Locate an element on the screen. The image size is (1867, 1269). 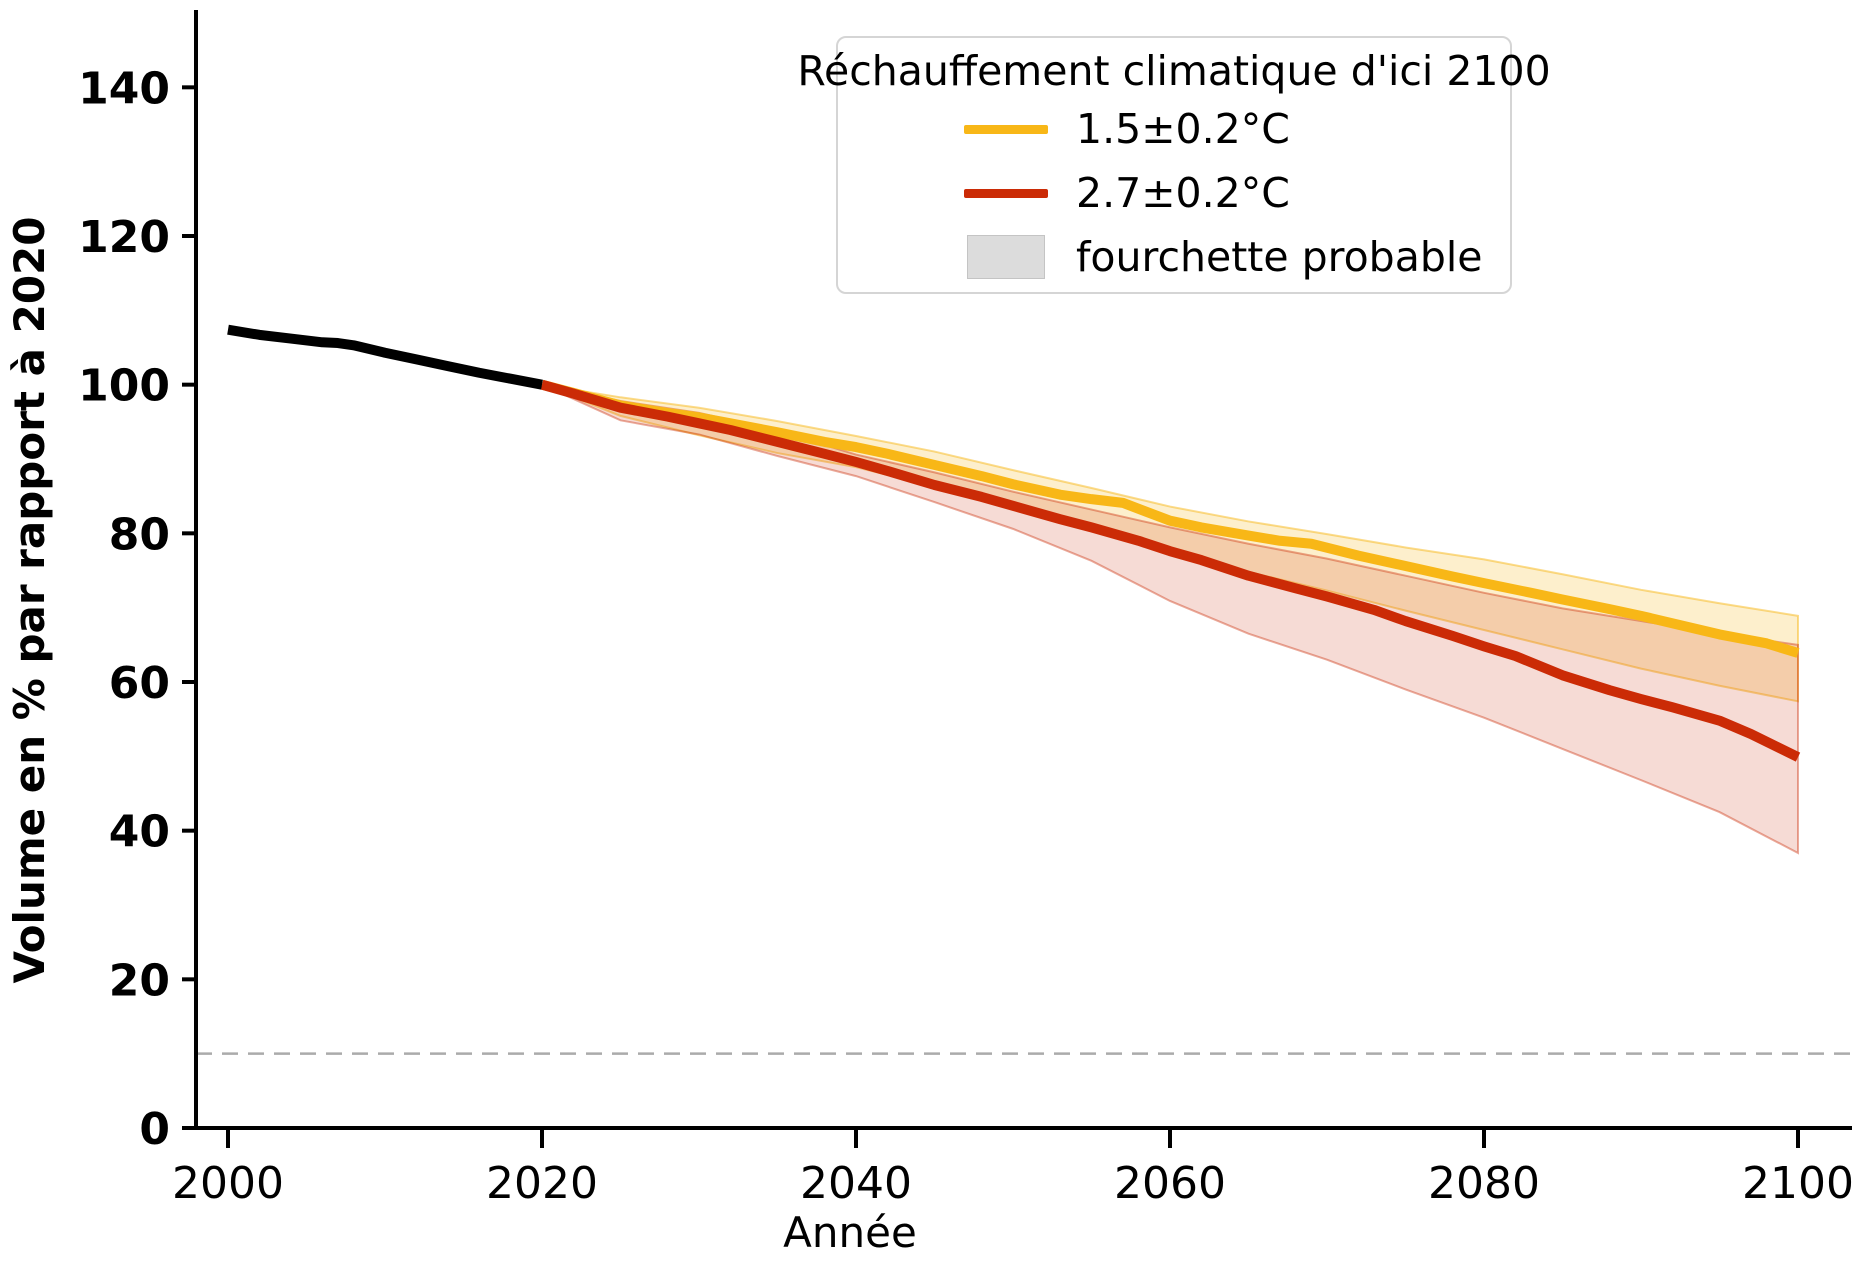
x-tick-label: 2080 is located at coordinates (1484, 1183).